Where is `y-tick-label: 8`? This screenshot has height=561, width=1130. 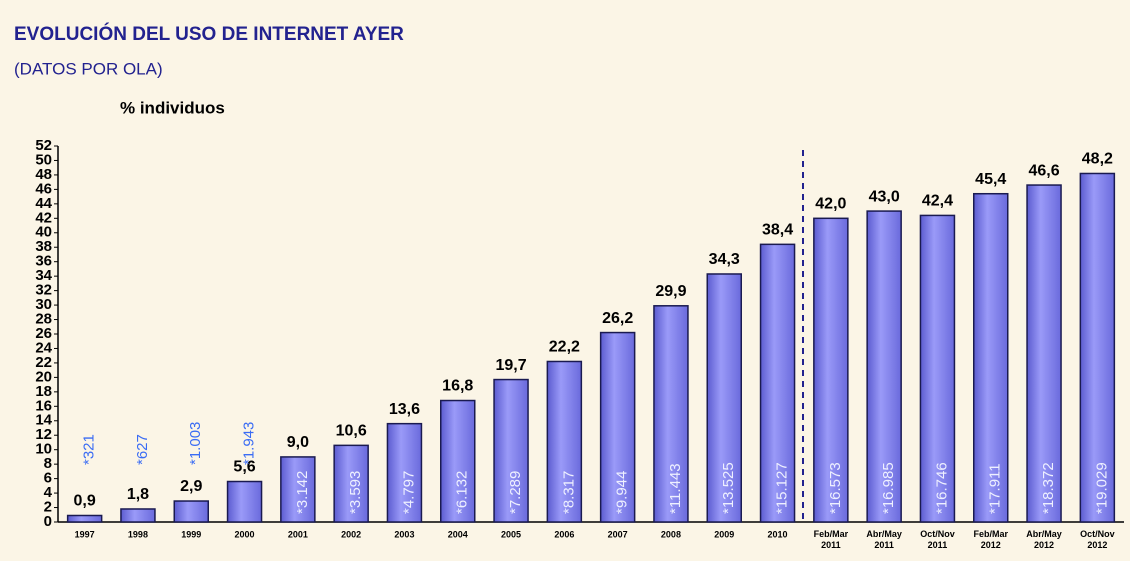
y-tick-label: 8 is located at coordinates (48, 463).